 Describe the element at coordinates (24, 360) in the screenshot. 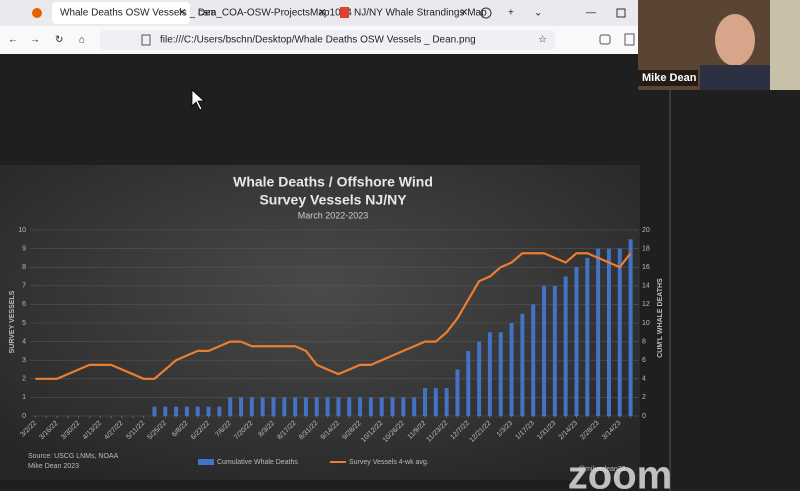

I see `y-tick-label: 3` at that location.